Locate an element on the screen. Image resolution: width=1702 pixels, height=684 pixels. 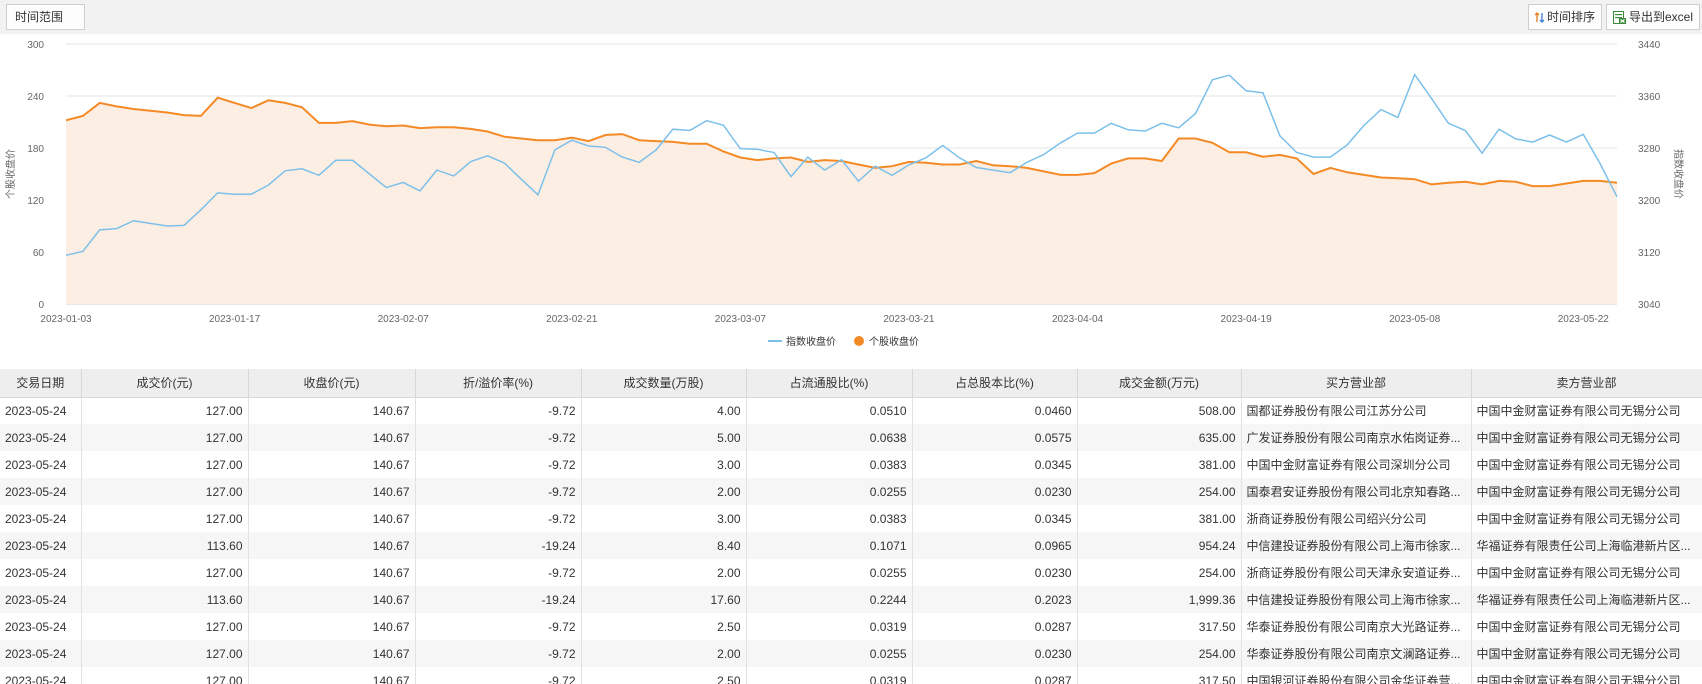
table-cell: 635.00 is located at coordinates (1159, 437).